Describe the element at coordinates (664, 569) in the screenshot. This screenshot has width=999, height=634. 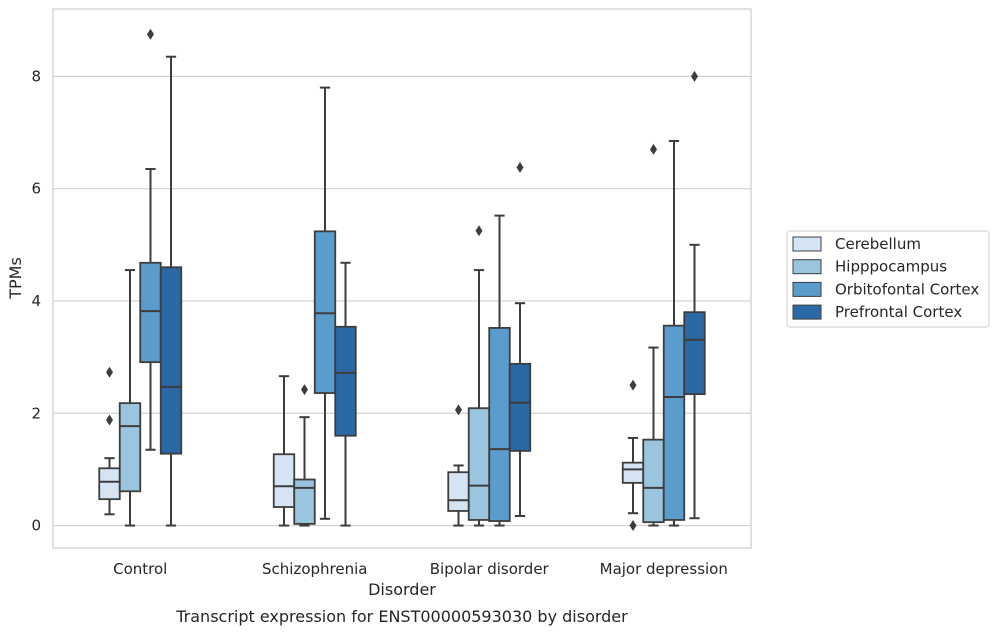
I see `x-tick-label: Major depression` at that location.